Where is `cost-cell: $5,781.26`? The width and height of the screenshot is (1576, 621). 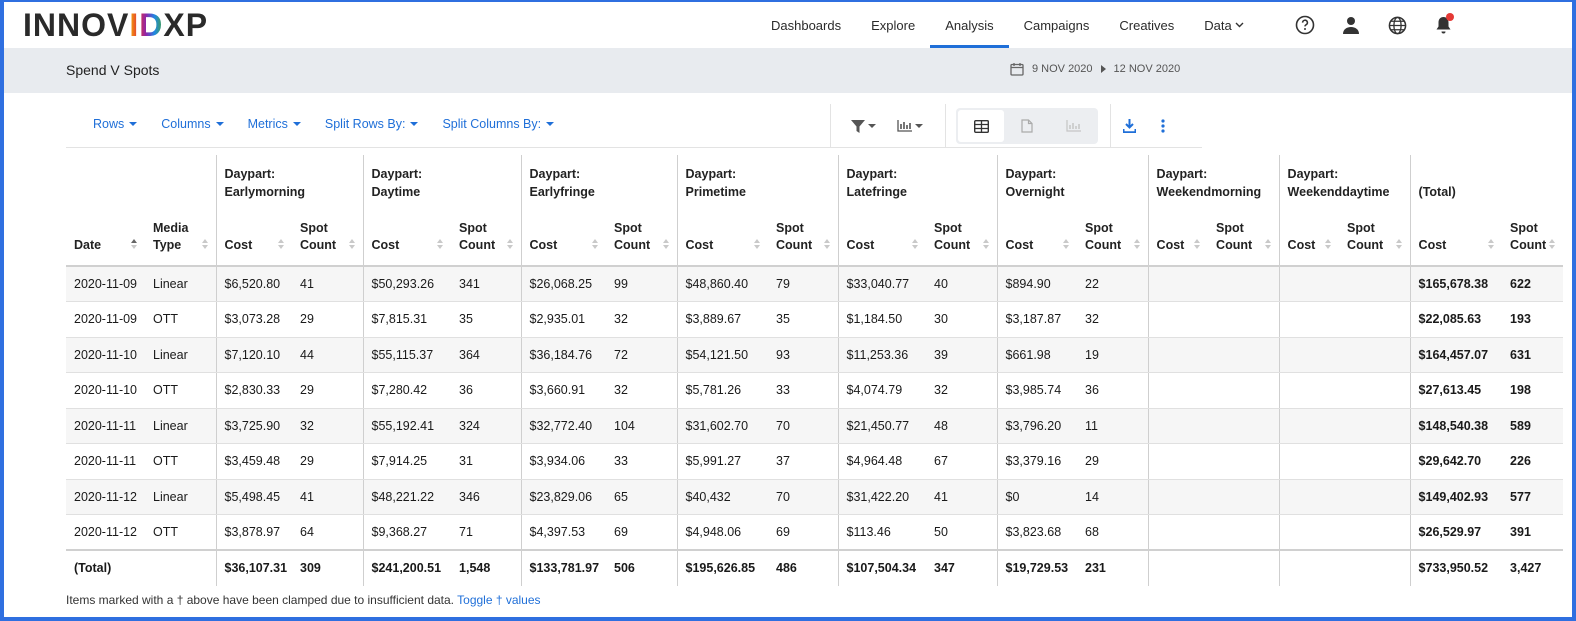
cost-cell: $5,781.26 is located at coordinates (722, 390).